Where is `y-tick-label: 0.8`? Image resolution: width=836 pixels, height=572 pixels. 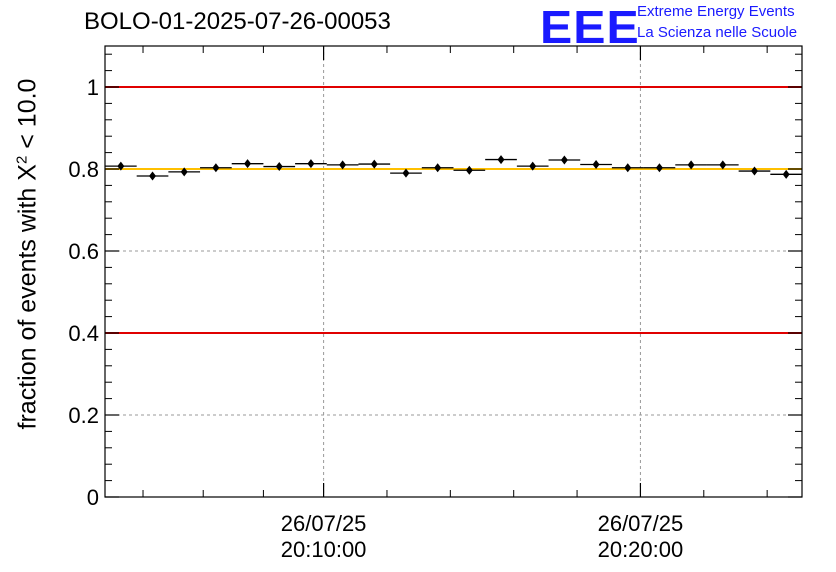 y-tick-label: 0.8 is located at coordinates (83, 169).